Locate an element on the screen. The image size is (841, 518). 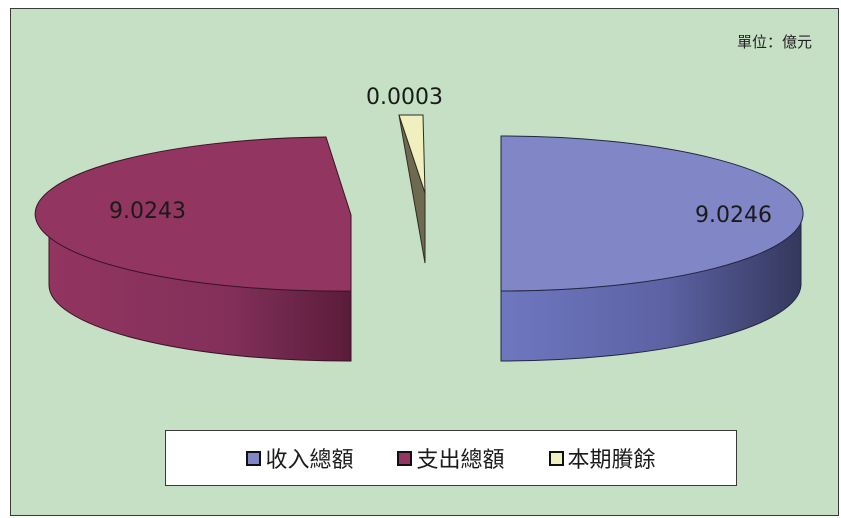
legend-label-income: 收入總額 is located at coordinates (309, 460).